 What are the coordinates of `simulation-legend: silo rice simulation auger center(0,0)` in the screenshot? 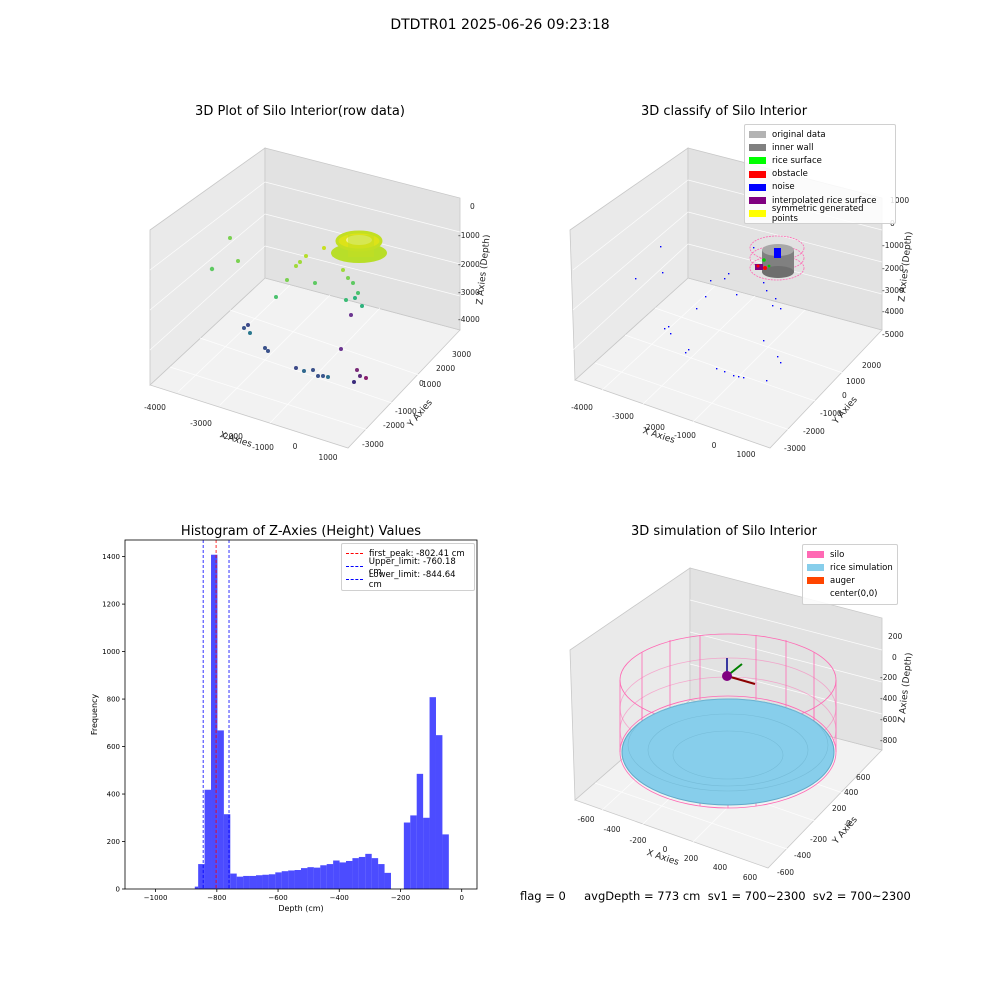 It's located at (850, 574).